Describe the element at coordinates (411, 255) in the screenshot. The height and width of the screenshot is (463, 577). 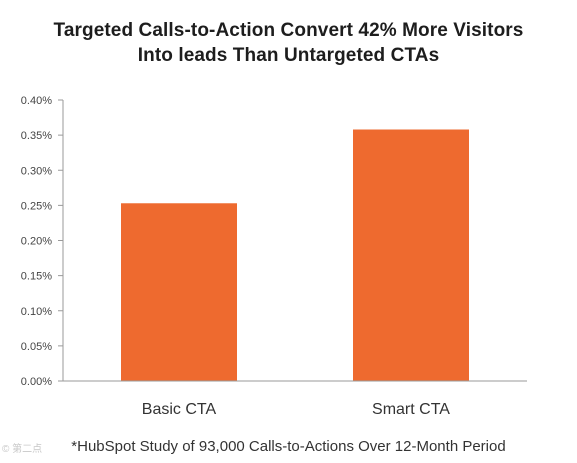
I see `bar-smart-cta` at that location.